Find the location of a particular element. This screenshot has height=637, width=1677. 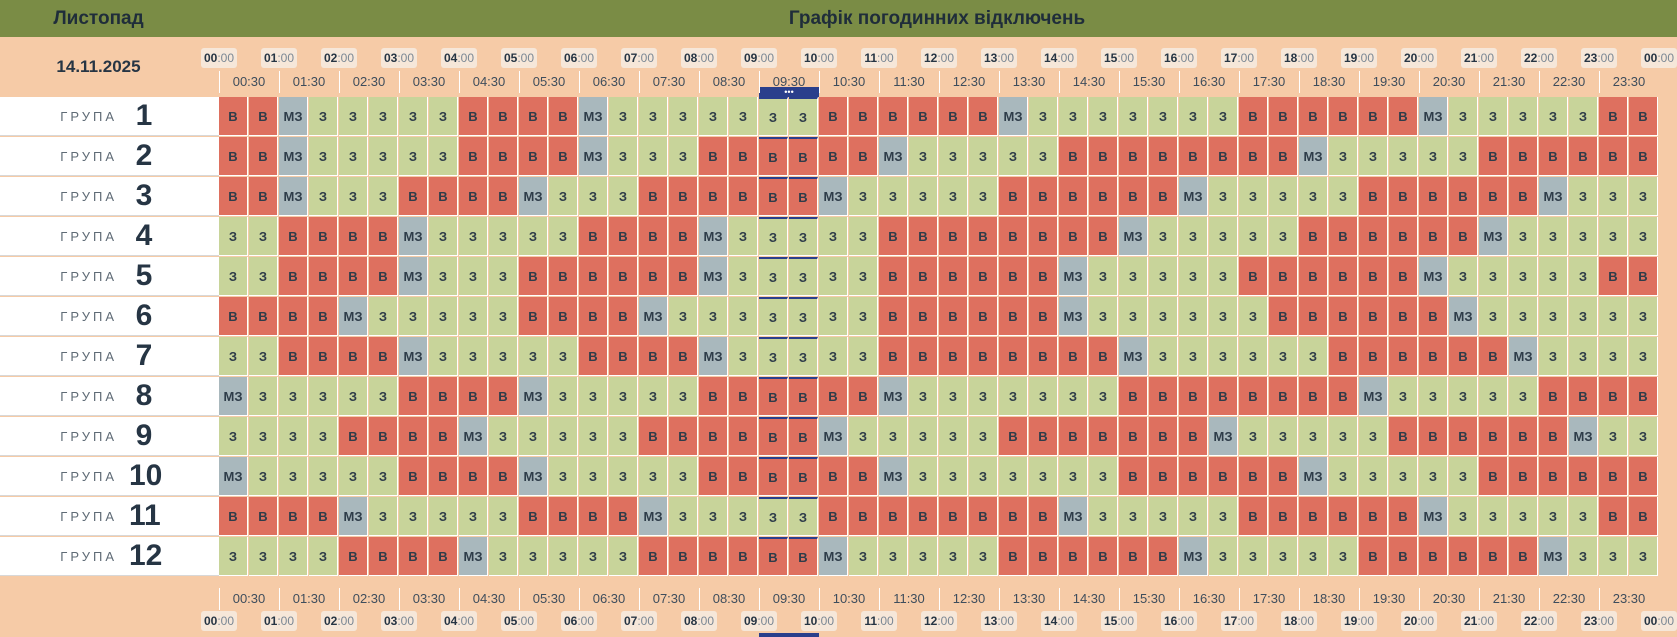

group-number: 7 is located at coordinates (144, 355).